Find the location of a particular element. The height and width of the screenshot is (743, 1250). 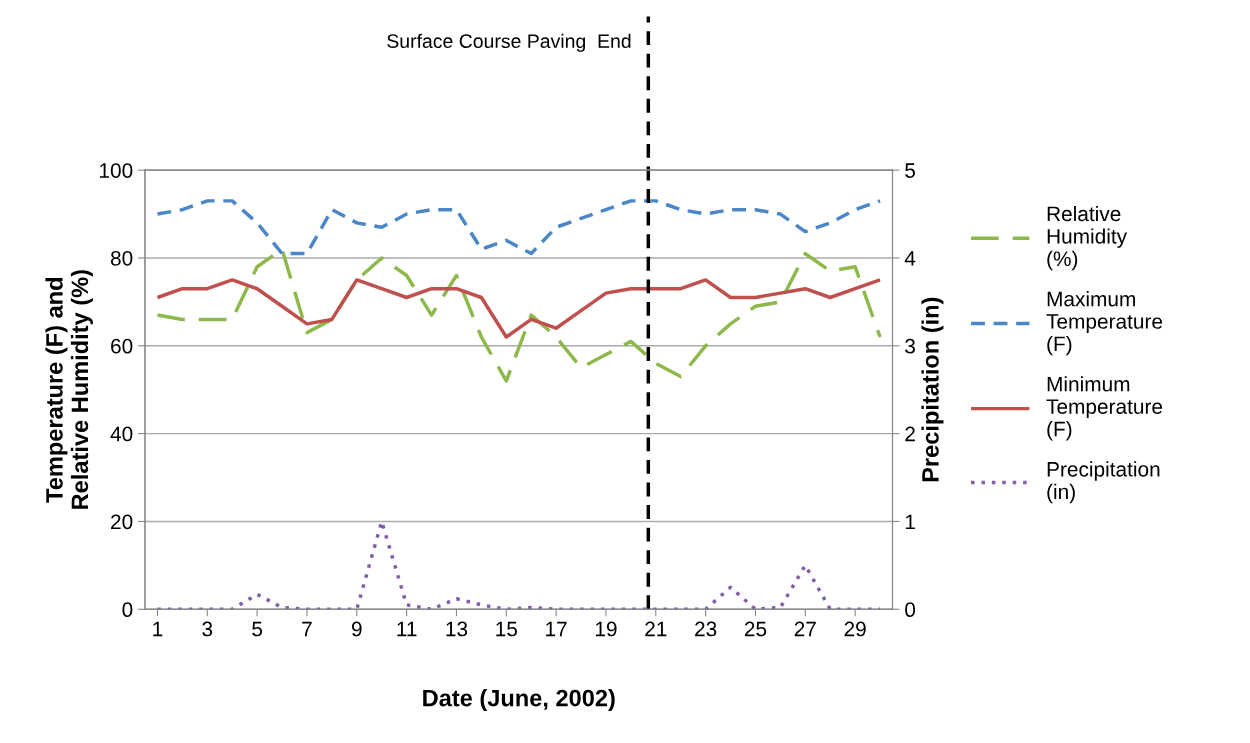

legend-label: Precipitation (in) is located at coordinates (1103, 482).